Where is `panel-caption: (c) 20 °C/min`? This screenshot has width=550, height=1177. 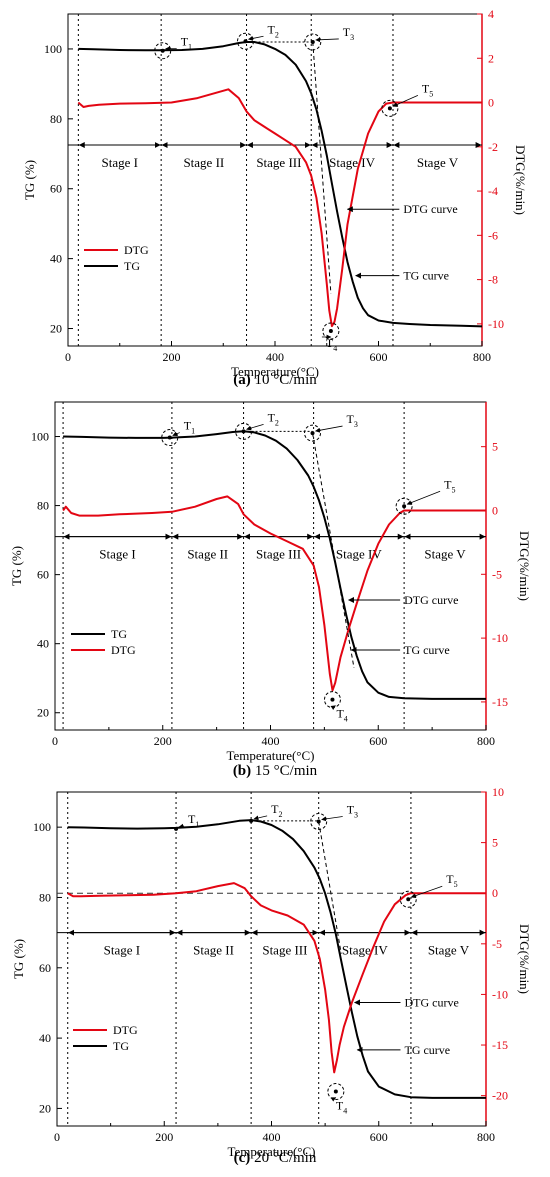
panel-caption: (c) 20 °C/min is located at coordinates (275, 1158).